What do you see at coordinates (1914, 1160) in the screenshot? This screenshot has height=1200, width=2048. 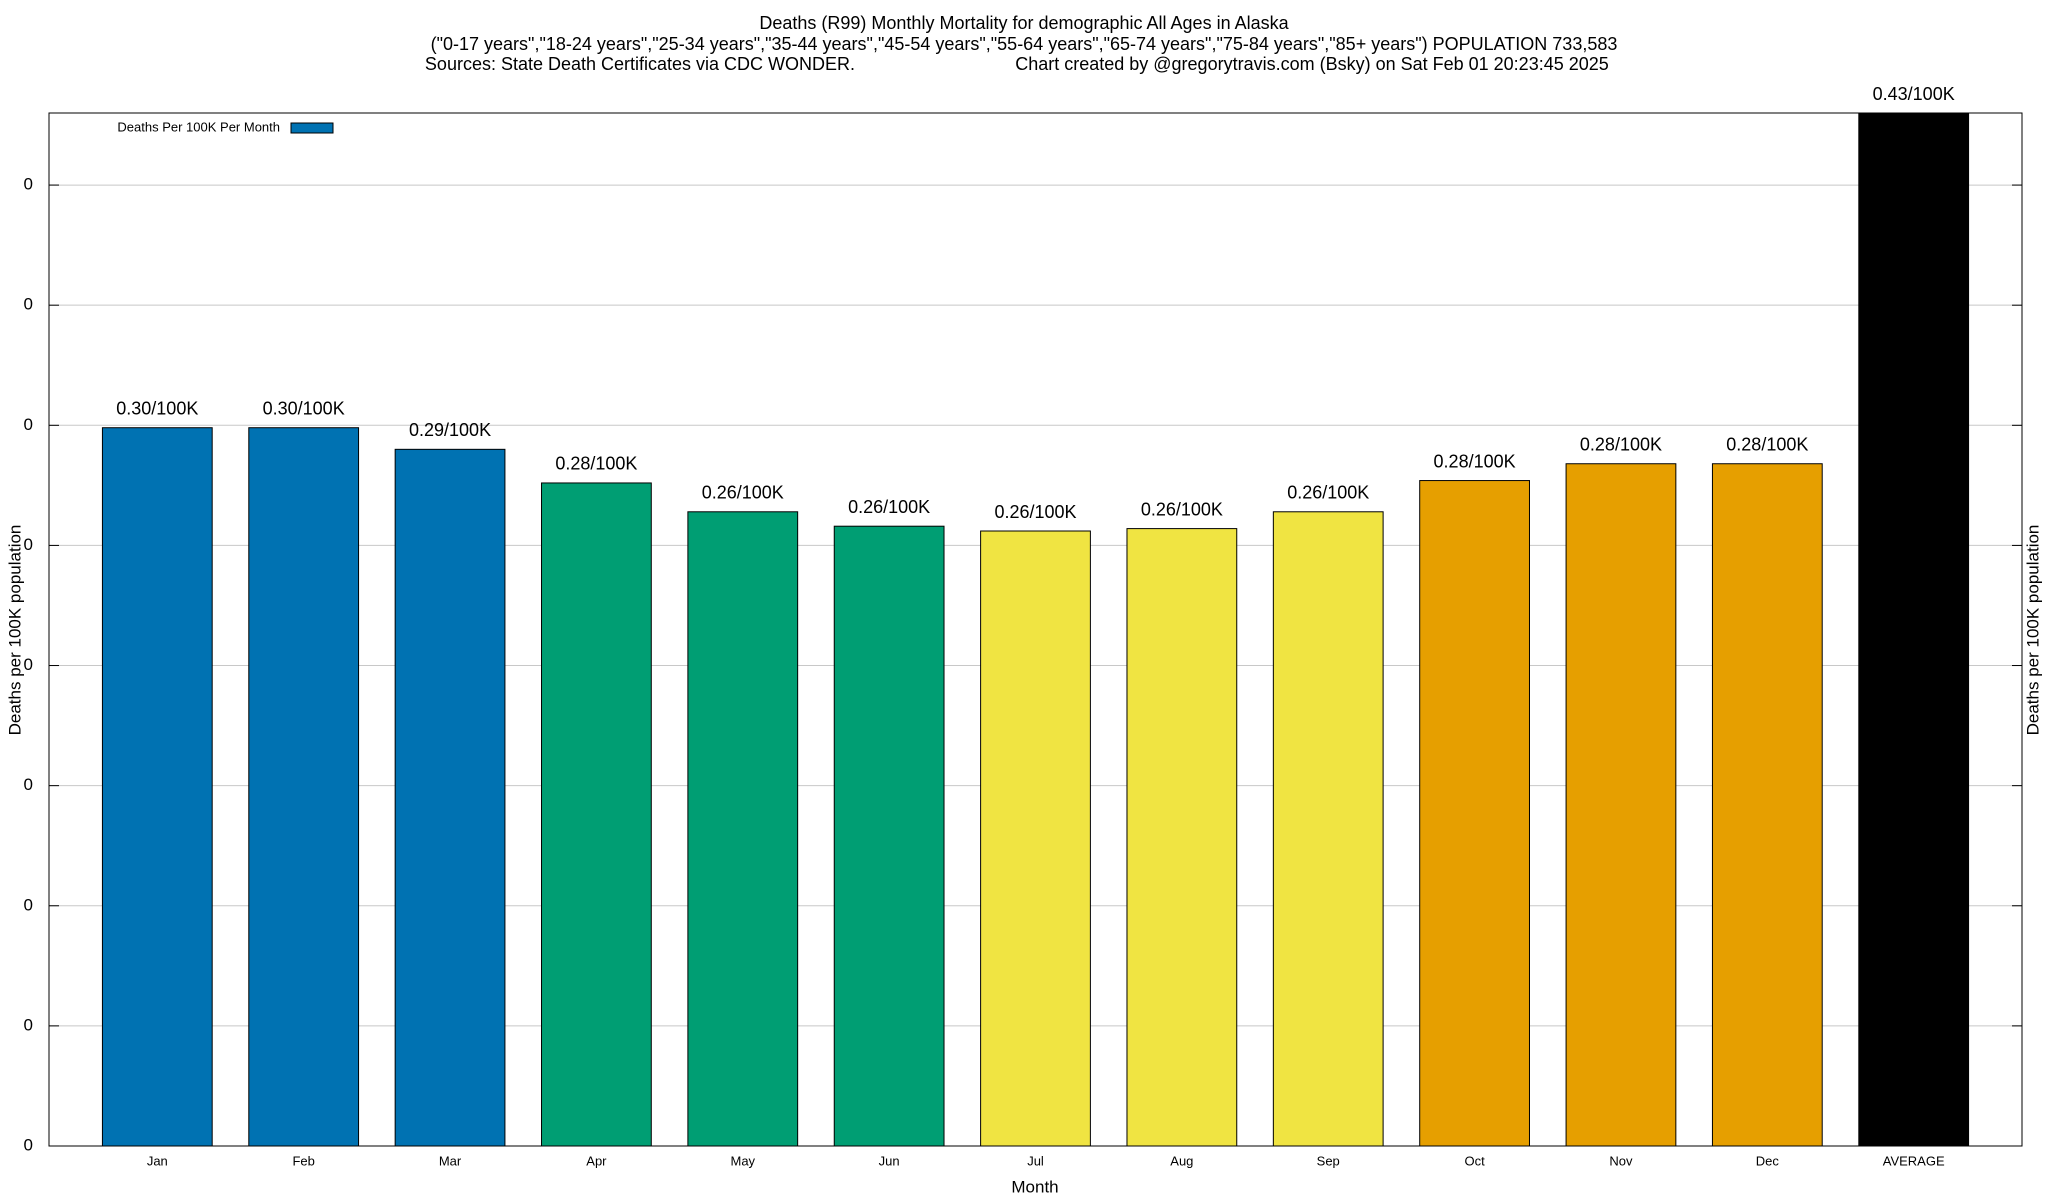 I see `x-tick-label: AVERAGE` at bounding box center [1914, 1160].